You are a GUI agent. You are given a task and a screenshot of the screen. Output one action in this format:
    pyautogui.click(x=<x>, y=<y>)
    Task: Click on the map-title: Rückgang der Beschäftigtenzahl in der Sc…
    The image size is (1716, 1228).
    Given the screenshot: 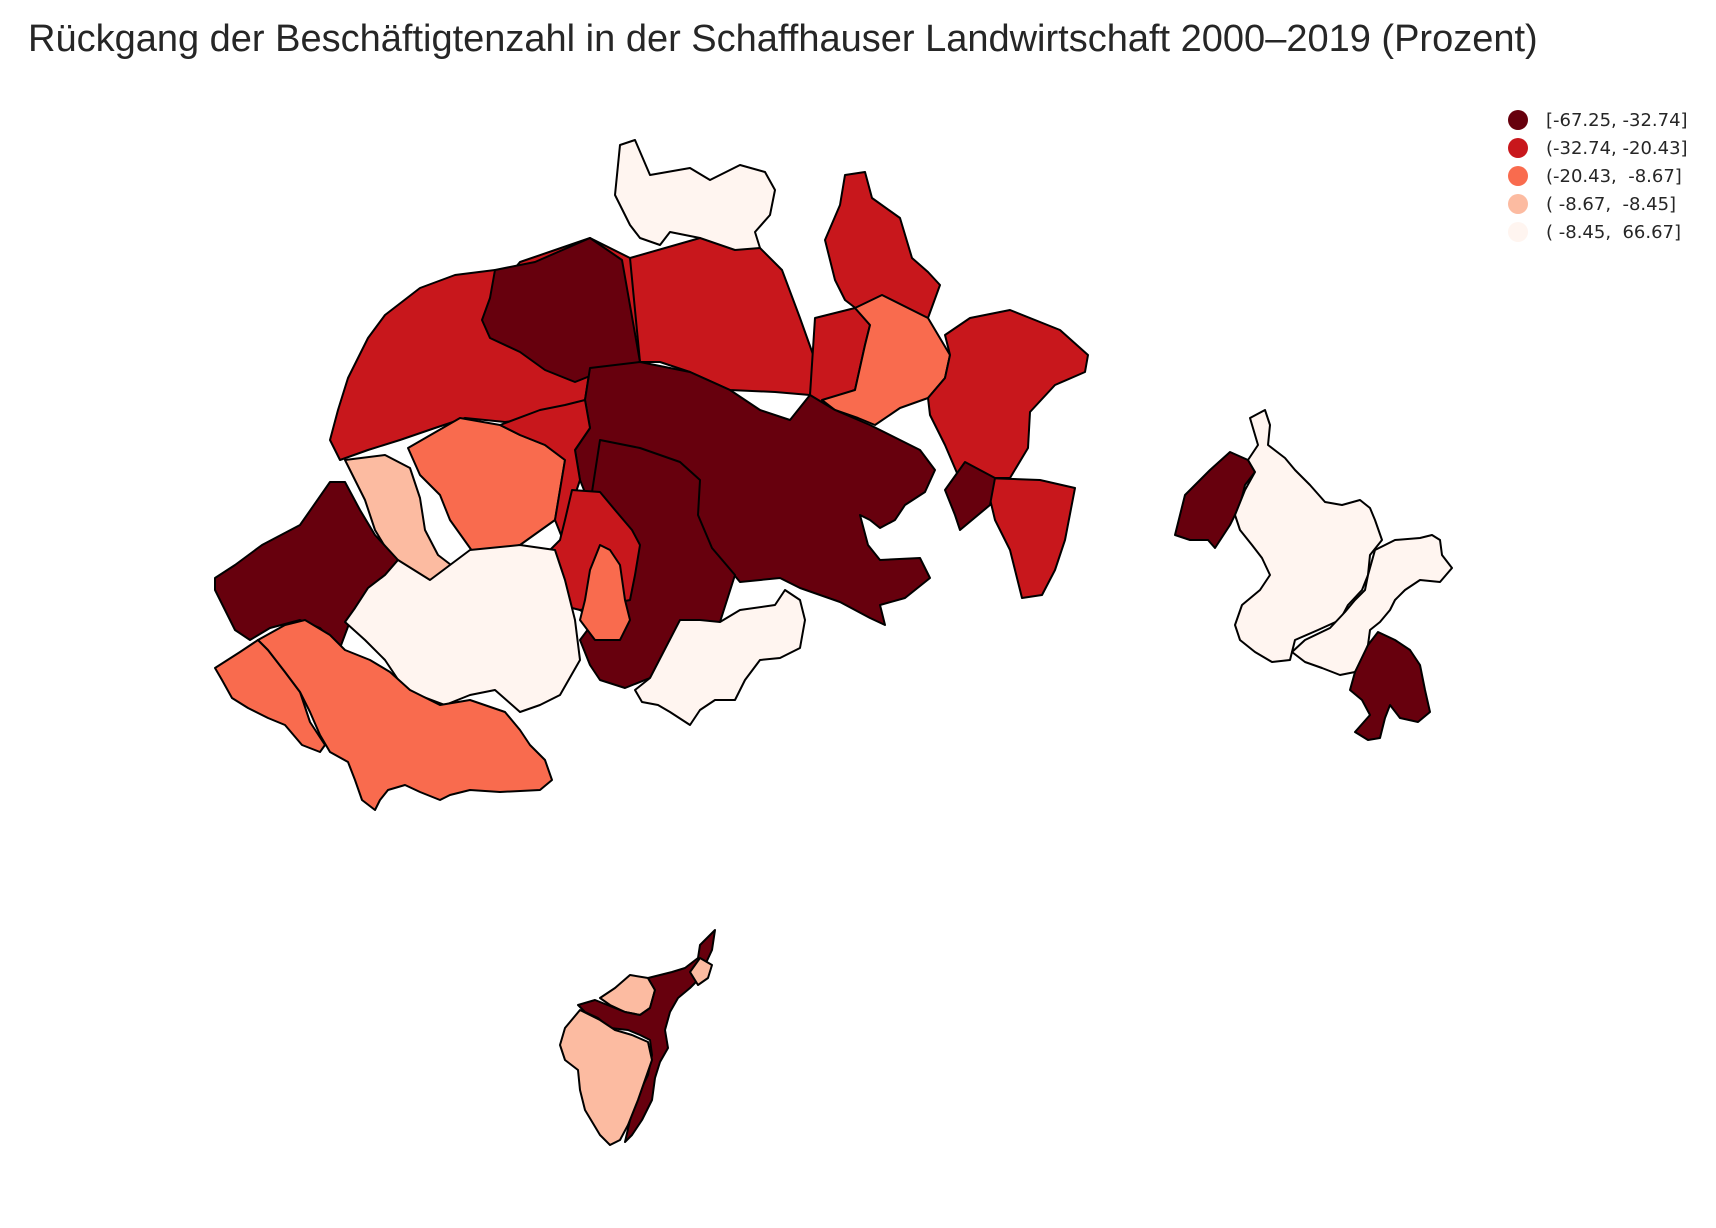 What is the action you would take?
    pyautogui.click(x=783, y=39)
    